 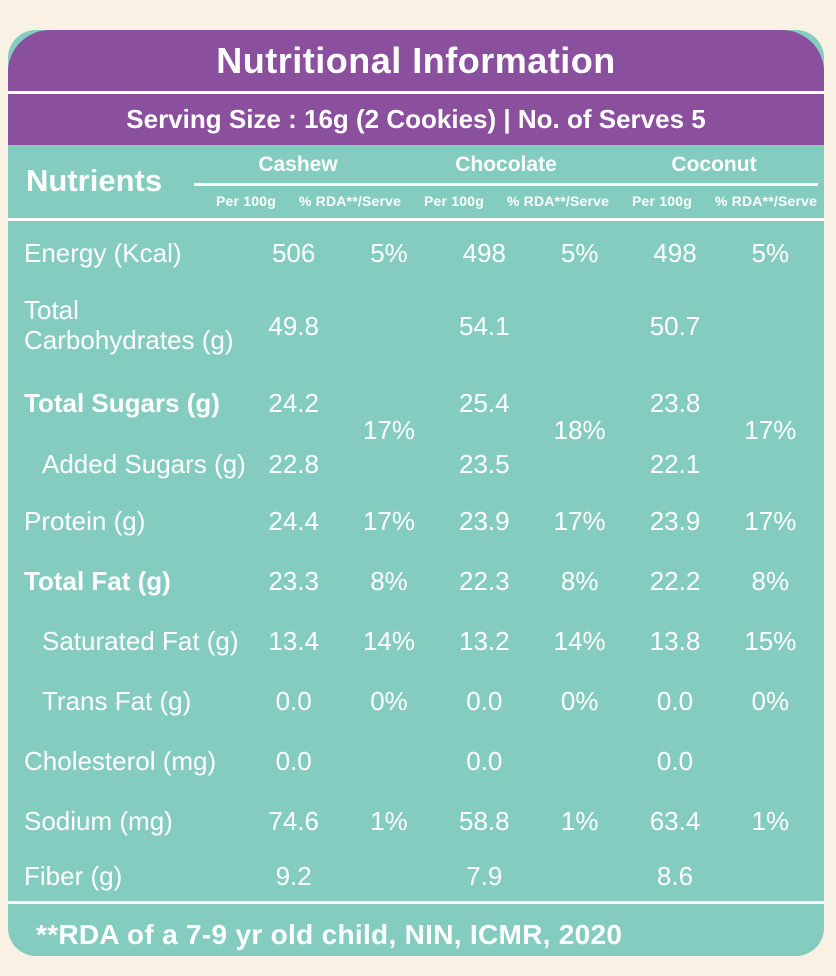 What do you see at coordinates (675, 640) in the screenshot?
I see `nutrient-value: 13.8` at bounding box center [675, 640].